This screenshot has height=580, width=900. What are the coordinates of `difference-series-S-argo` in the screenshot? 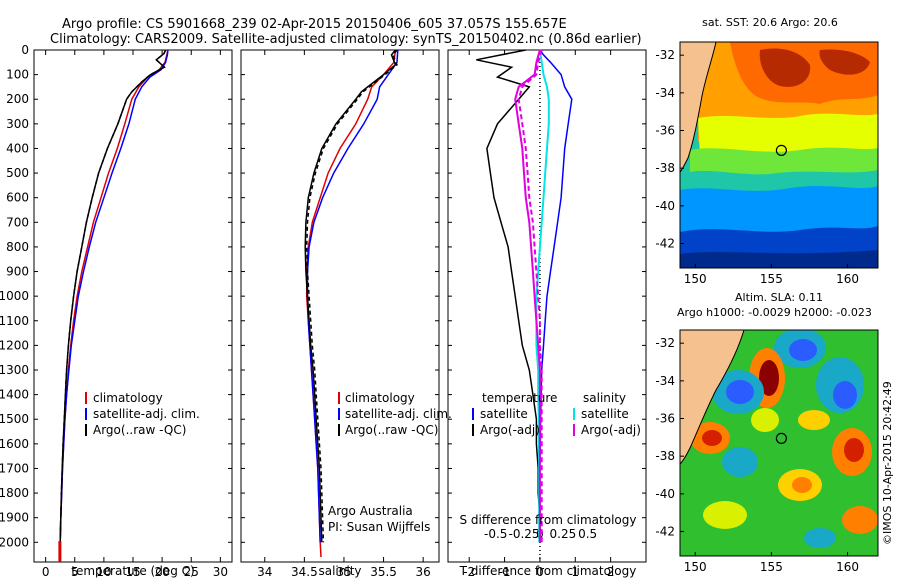 It's located at (527, 296).